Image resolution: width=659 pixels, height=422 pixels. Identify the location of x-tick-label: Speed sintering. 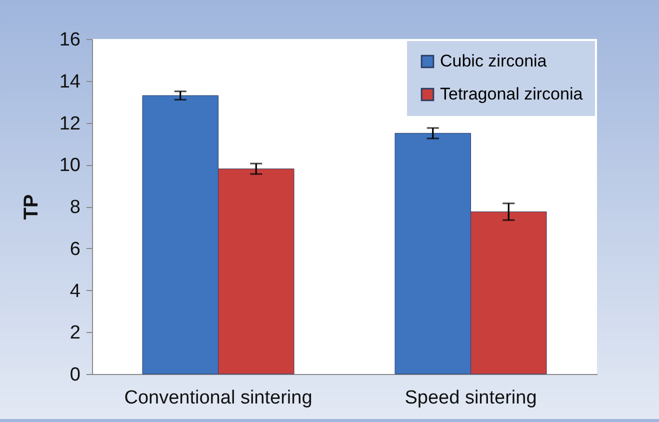
(470, 398).